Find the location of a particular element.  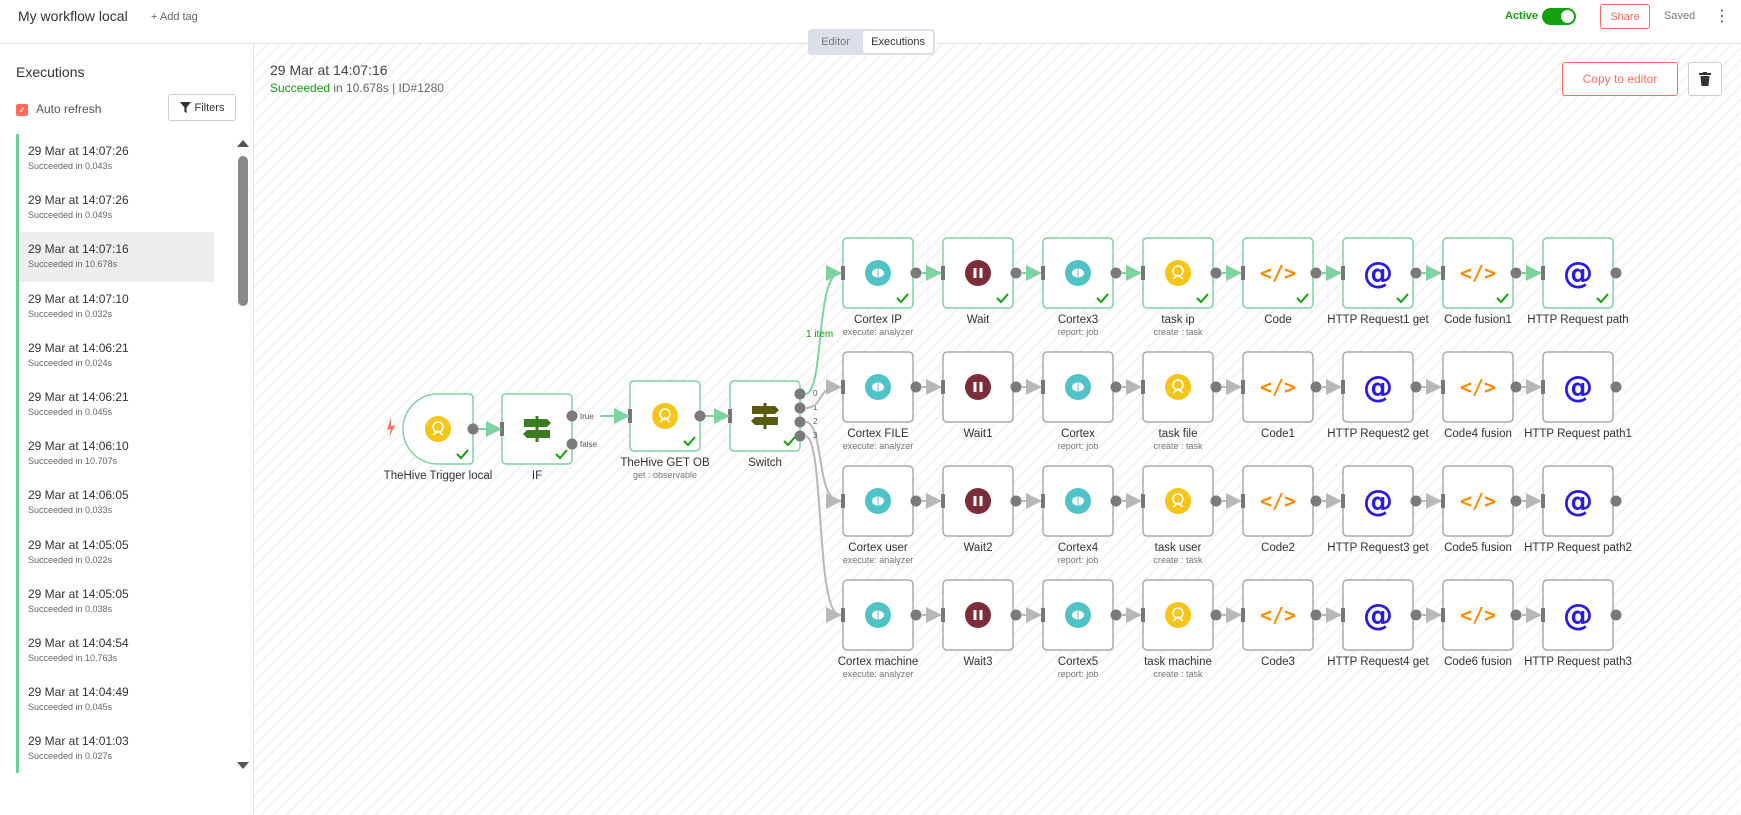

execution-list-item: 29 Mar at 14:07:26 Succeeded in 0.049s is located at coordinates (115, 208).